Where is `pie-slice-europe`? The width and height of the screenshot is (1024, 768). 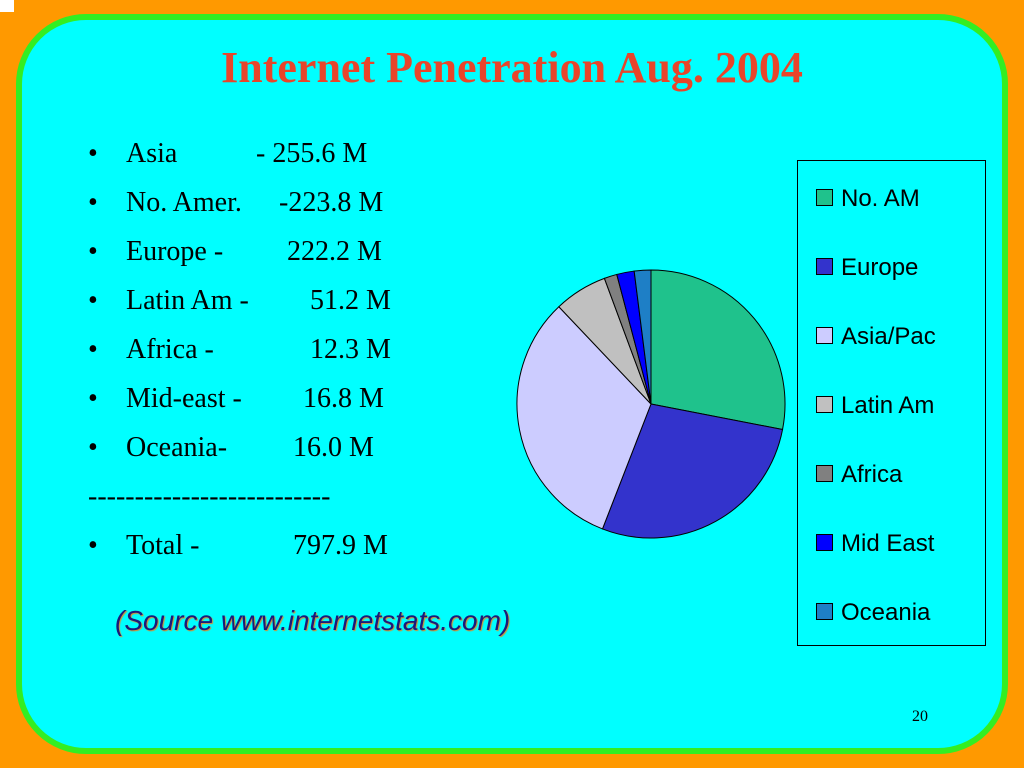
pie-slice-europe is located at coordinates (692, 471).